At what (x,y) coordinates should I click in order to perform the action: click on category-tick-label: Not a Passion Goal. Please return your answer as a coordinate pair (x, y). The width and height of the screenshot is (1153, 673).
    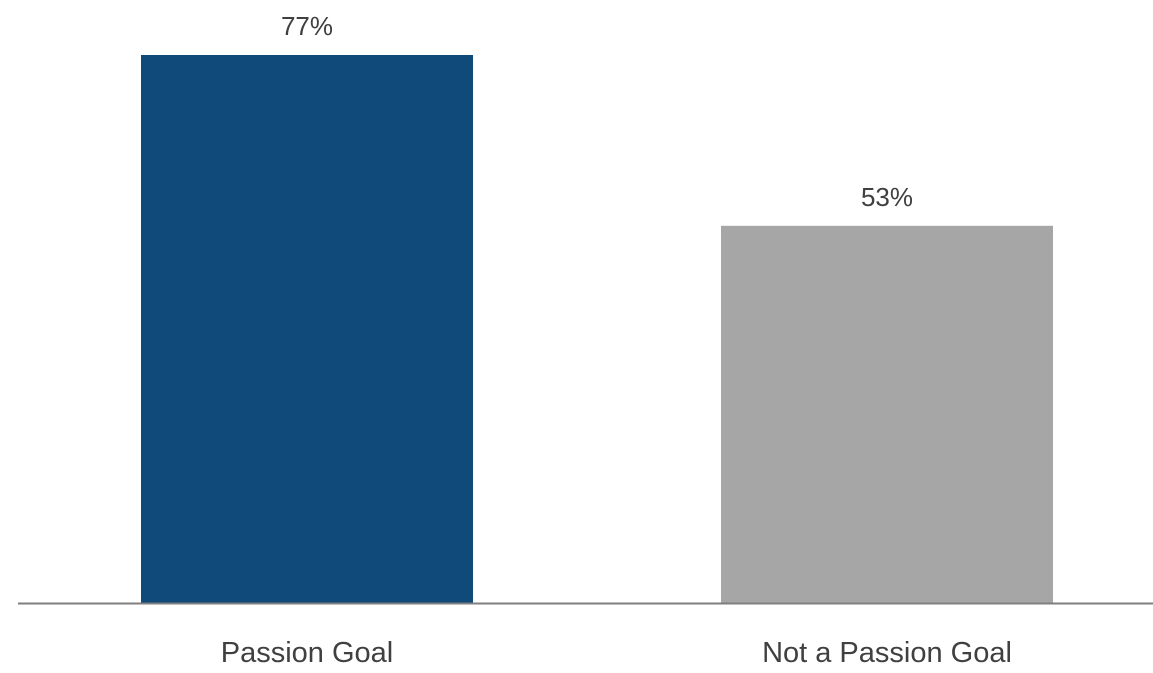
    Looking at the image, I should click on (887, 652).